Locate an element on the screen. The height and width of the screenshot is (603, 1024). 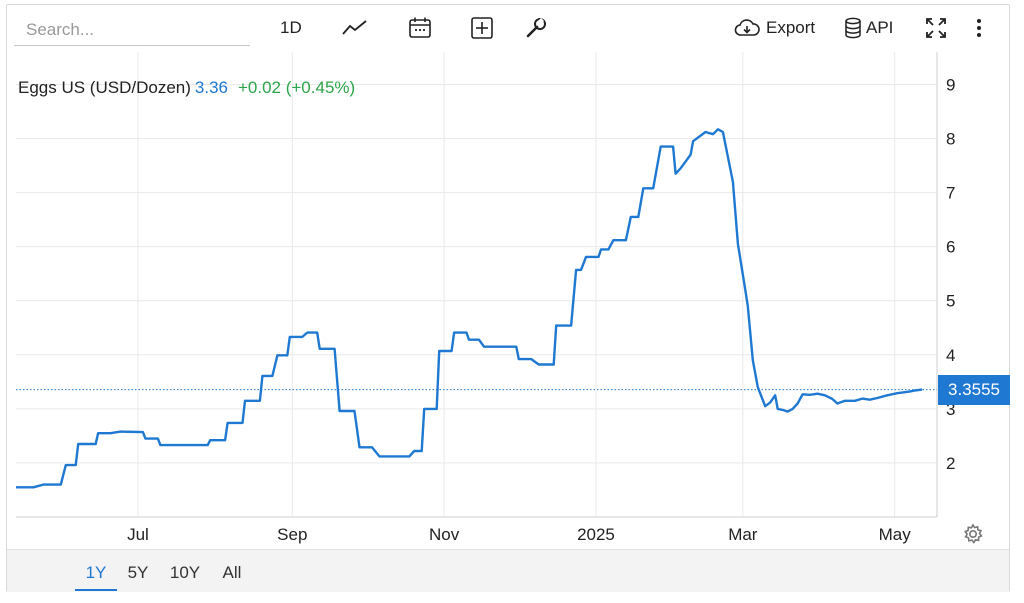
x-tick-label: Sep is located at coordinates (292, 534).